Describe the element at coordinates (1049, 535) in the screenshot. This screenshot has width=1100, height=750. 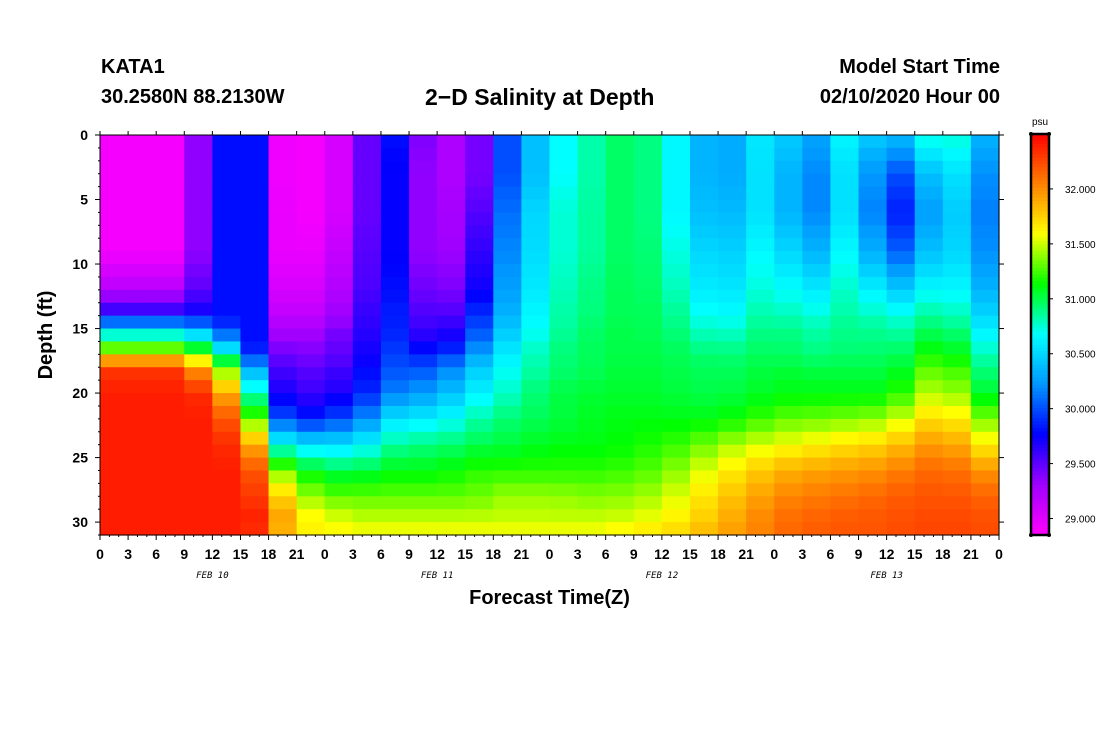
I see `colorbar-corner` at that location.